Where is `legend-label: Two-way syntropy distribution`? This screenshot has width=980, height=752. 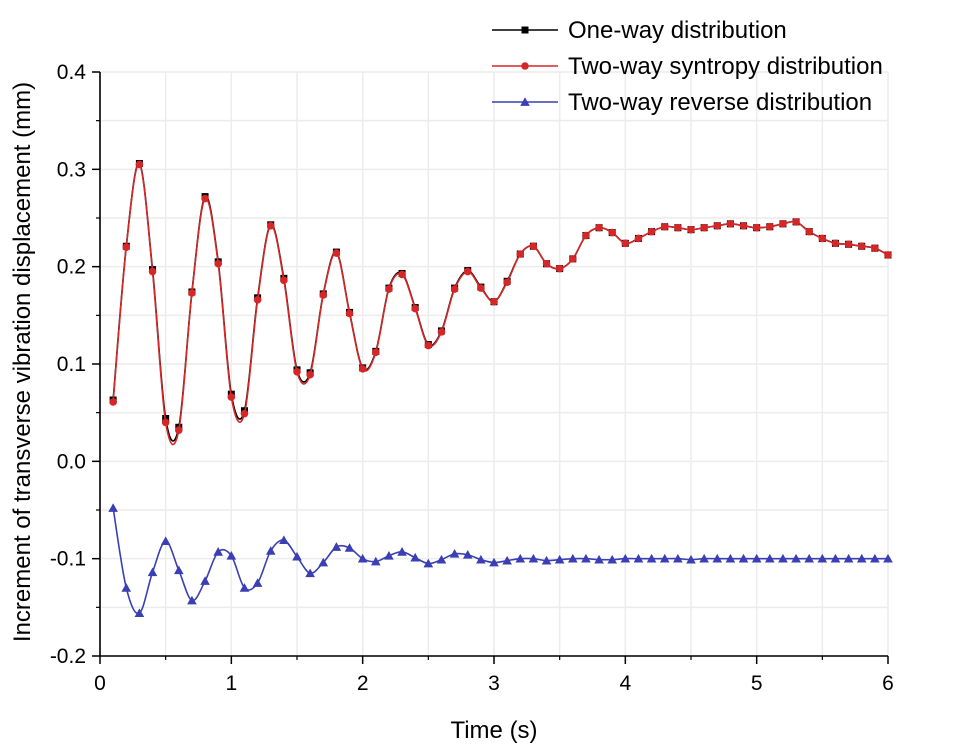 legend-label: Two-way syntropy distribution is located at coordinates (725, 66).